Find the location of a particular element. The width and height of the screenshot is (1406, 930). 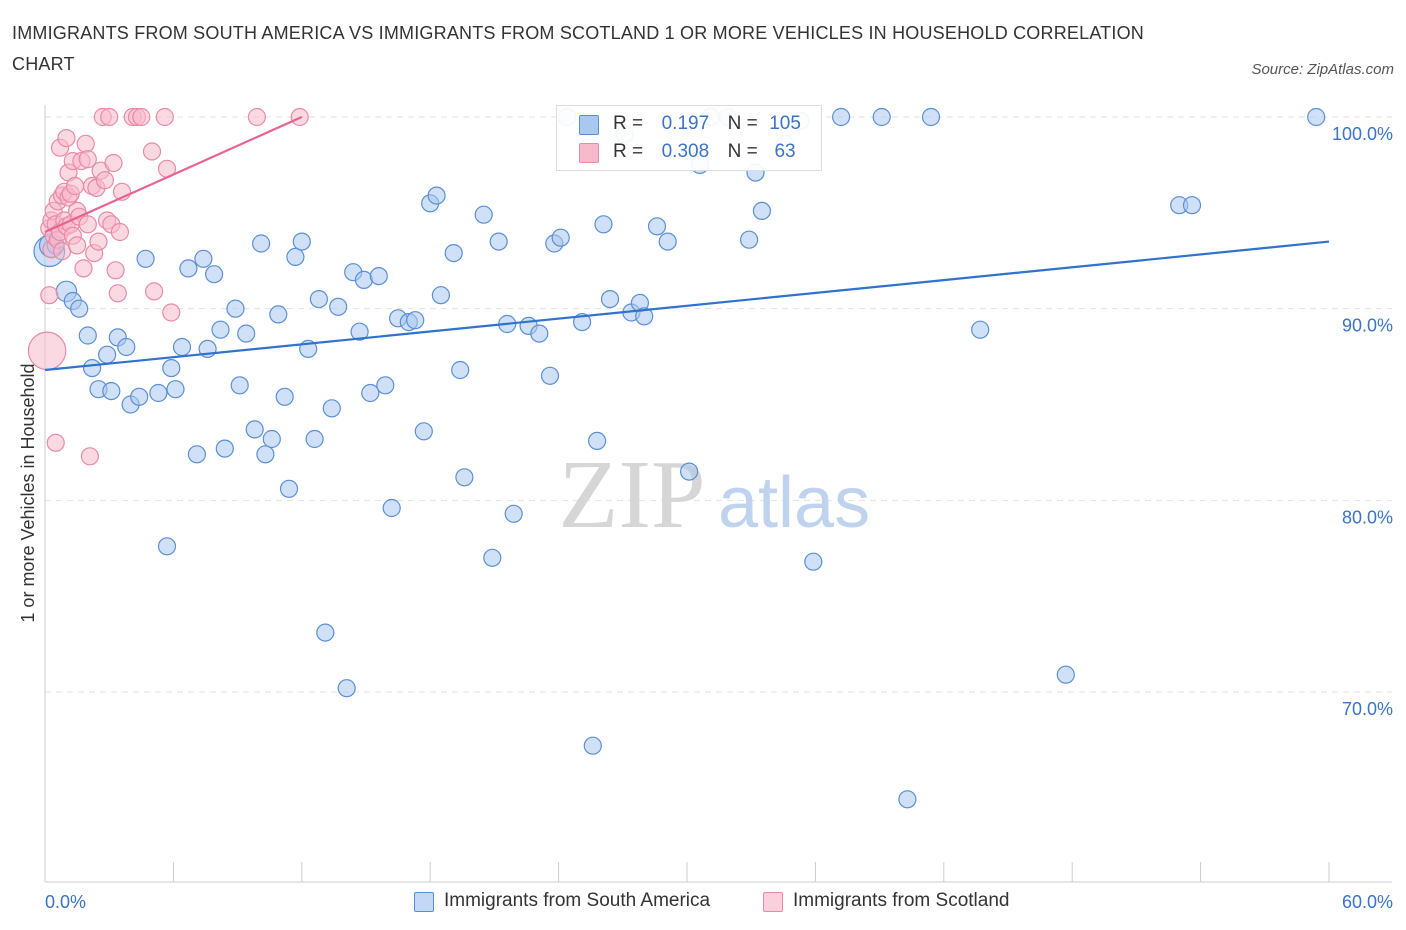

y-axis-label: 1 or more Vehicles in Household is located at coordinates (28, 492).